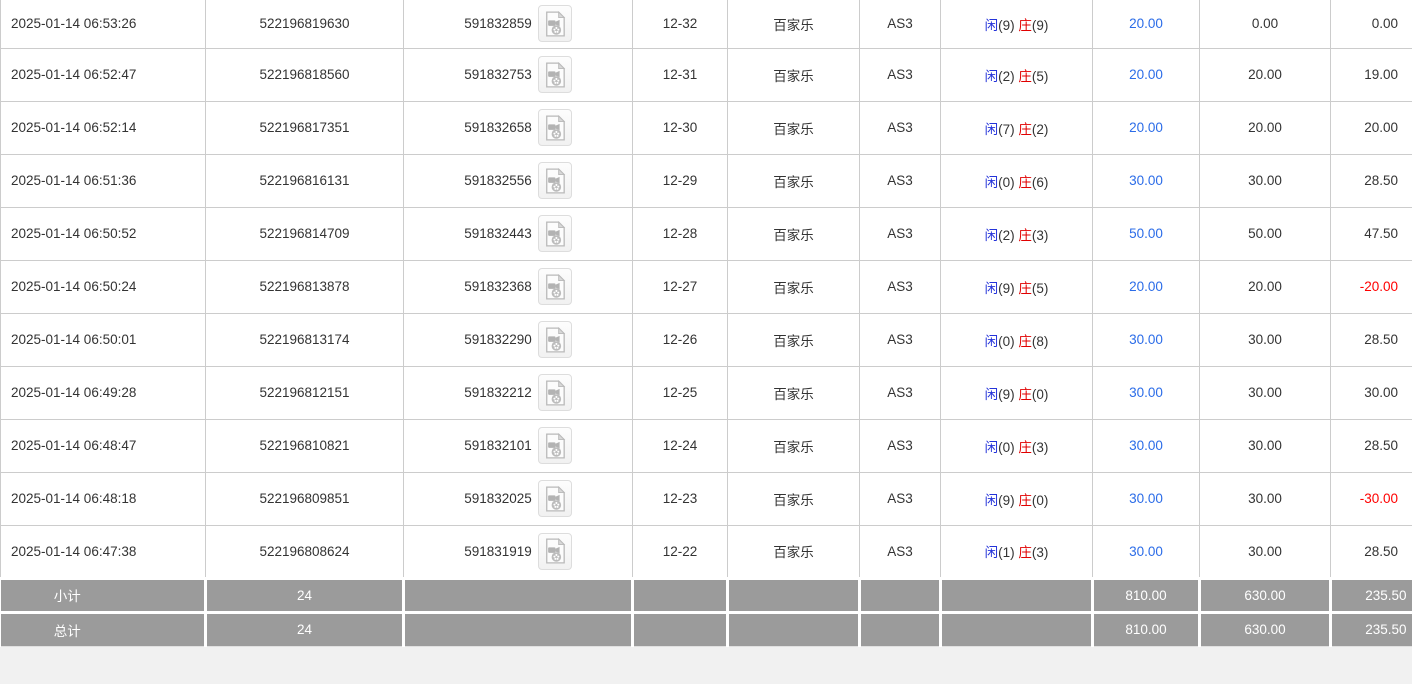 Image resolution: width=1412 pixels, height=684 pixels. Describe the element at coordinates (1006, 341) in the screenshot. I see `player-result-points: (0)` at that location.